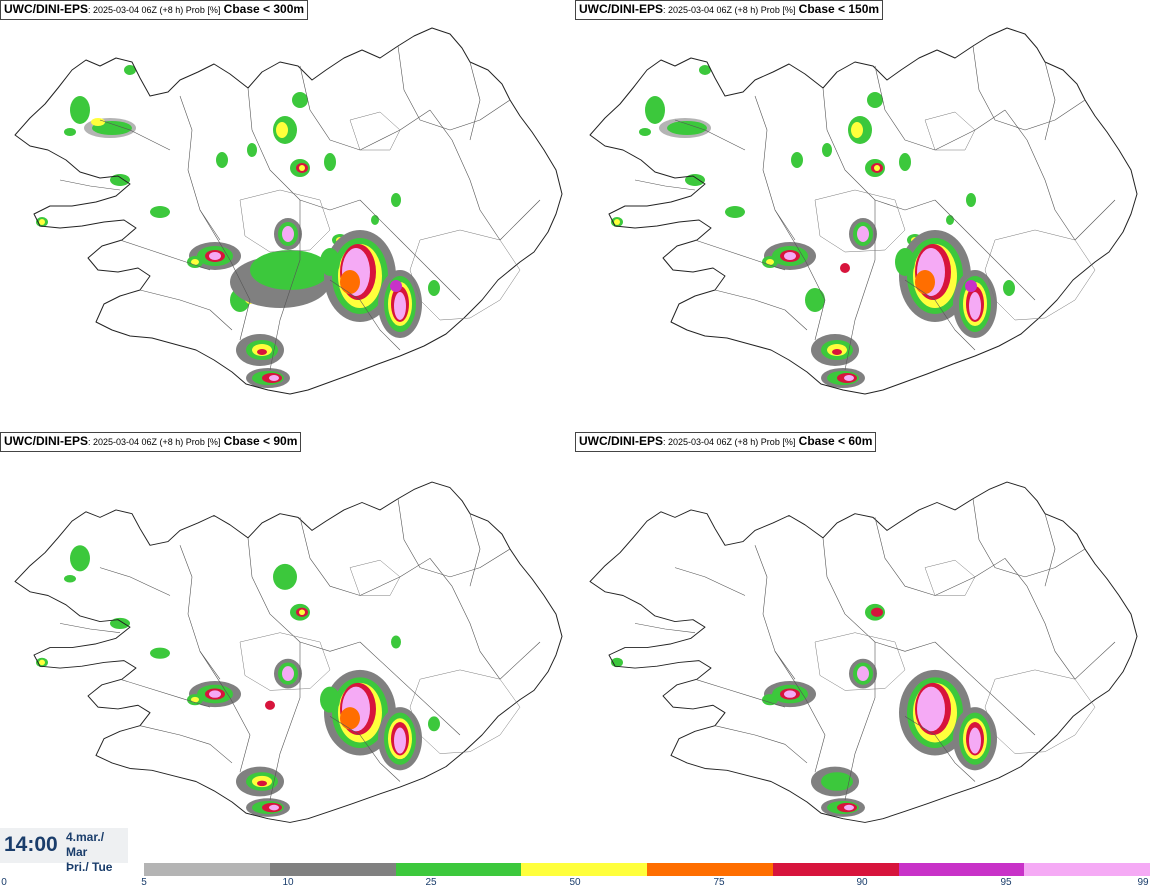 The image size is (1150, 891). What do you see at coordinates (89, 867) in the screenshot?
I see `valid-date-line2: Þri./ Tue` at bounding box center [89, 867].